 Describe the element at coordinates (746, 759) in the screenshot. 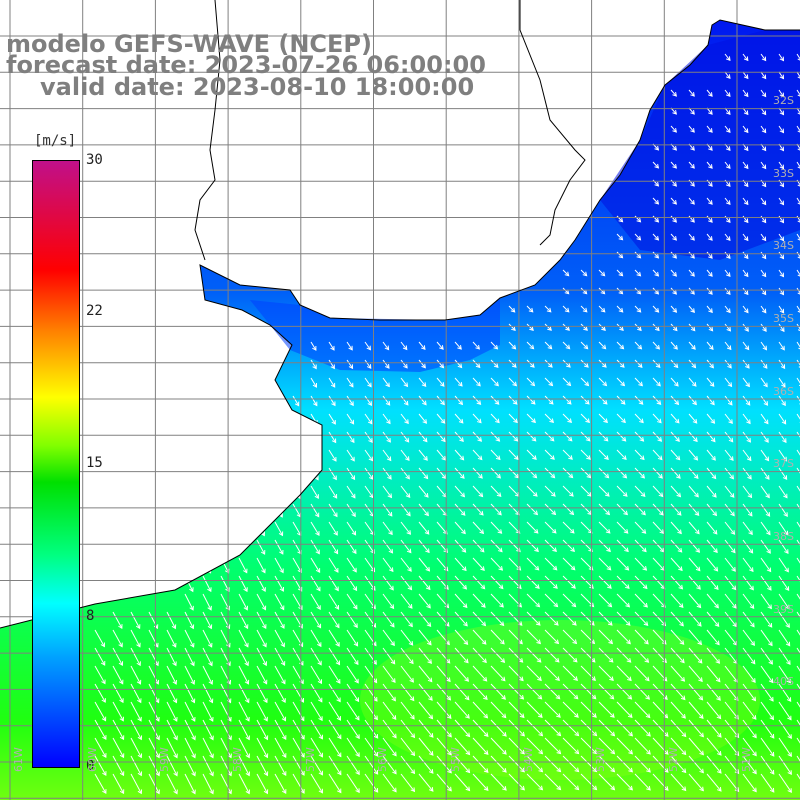

I see `lon-label-51w: 51W` at that location.